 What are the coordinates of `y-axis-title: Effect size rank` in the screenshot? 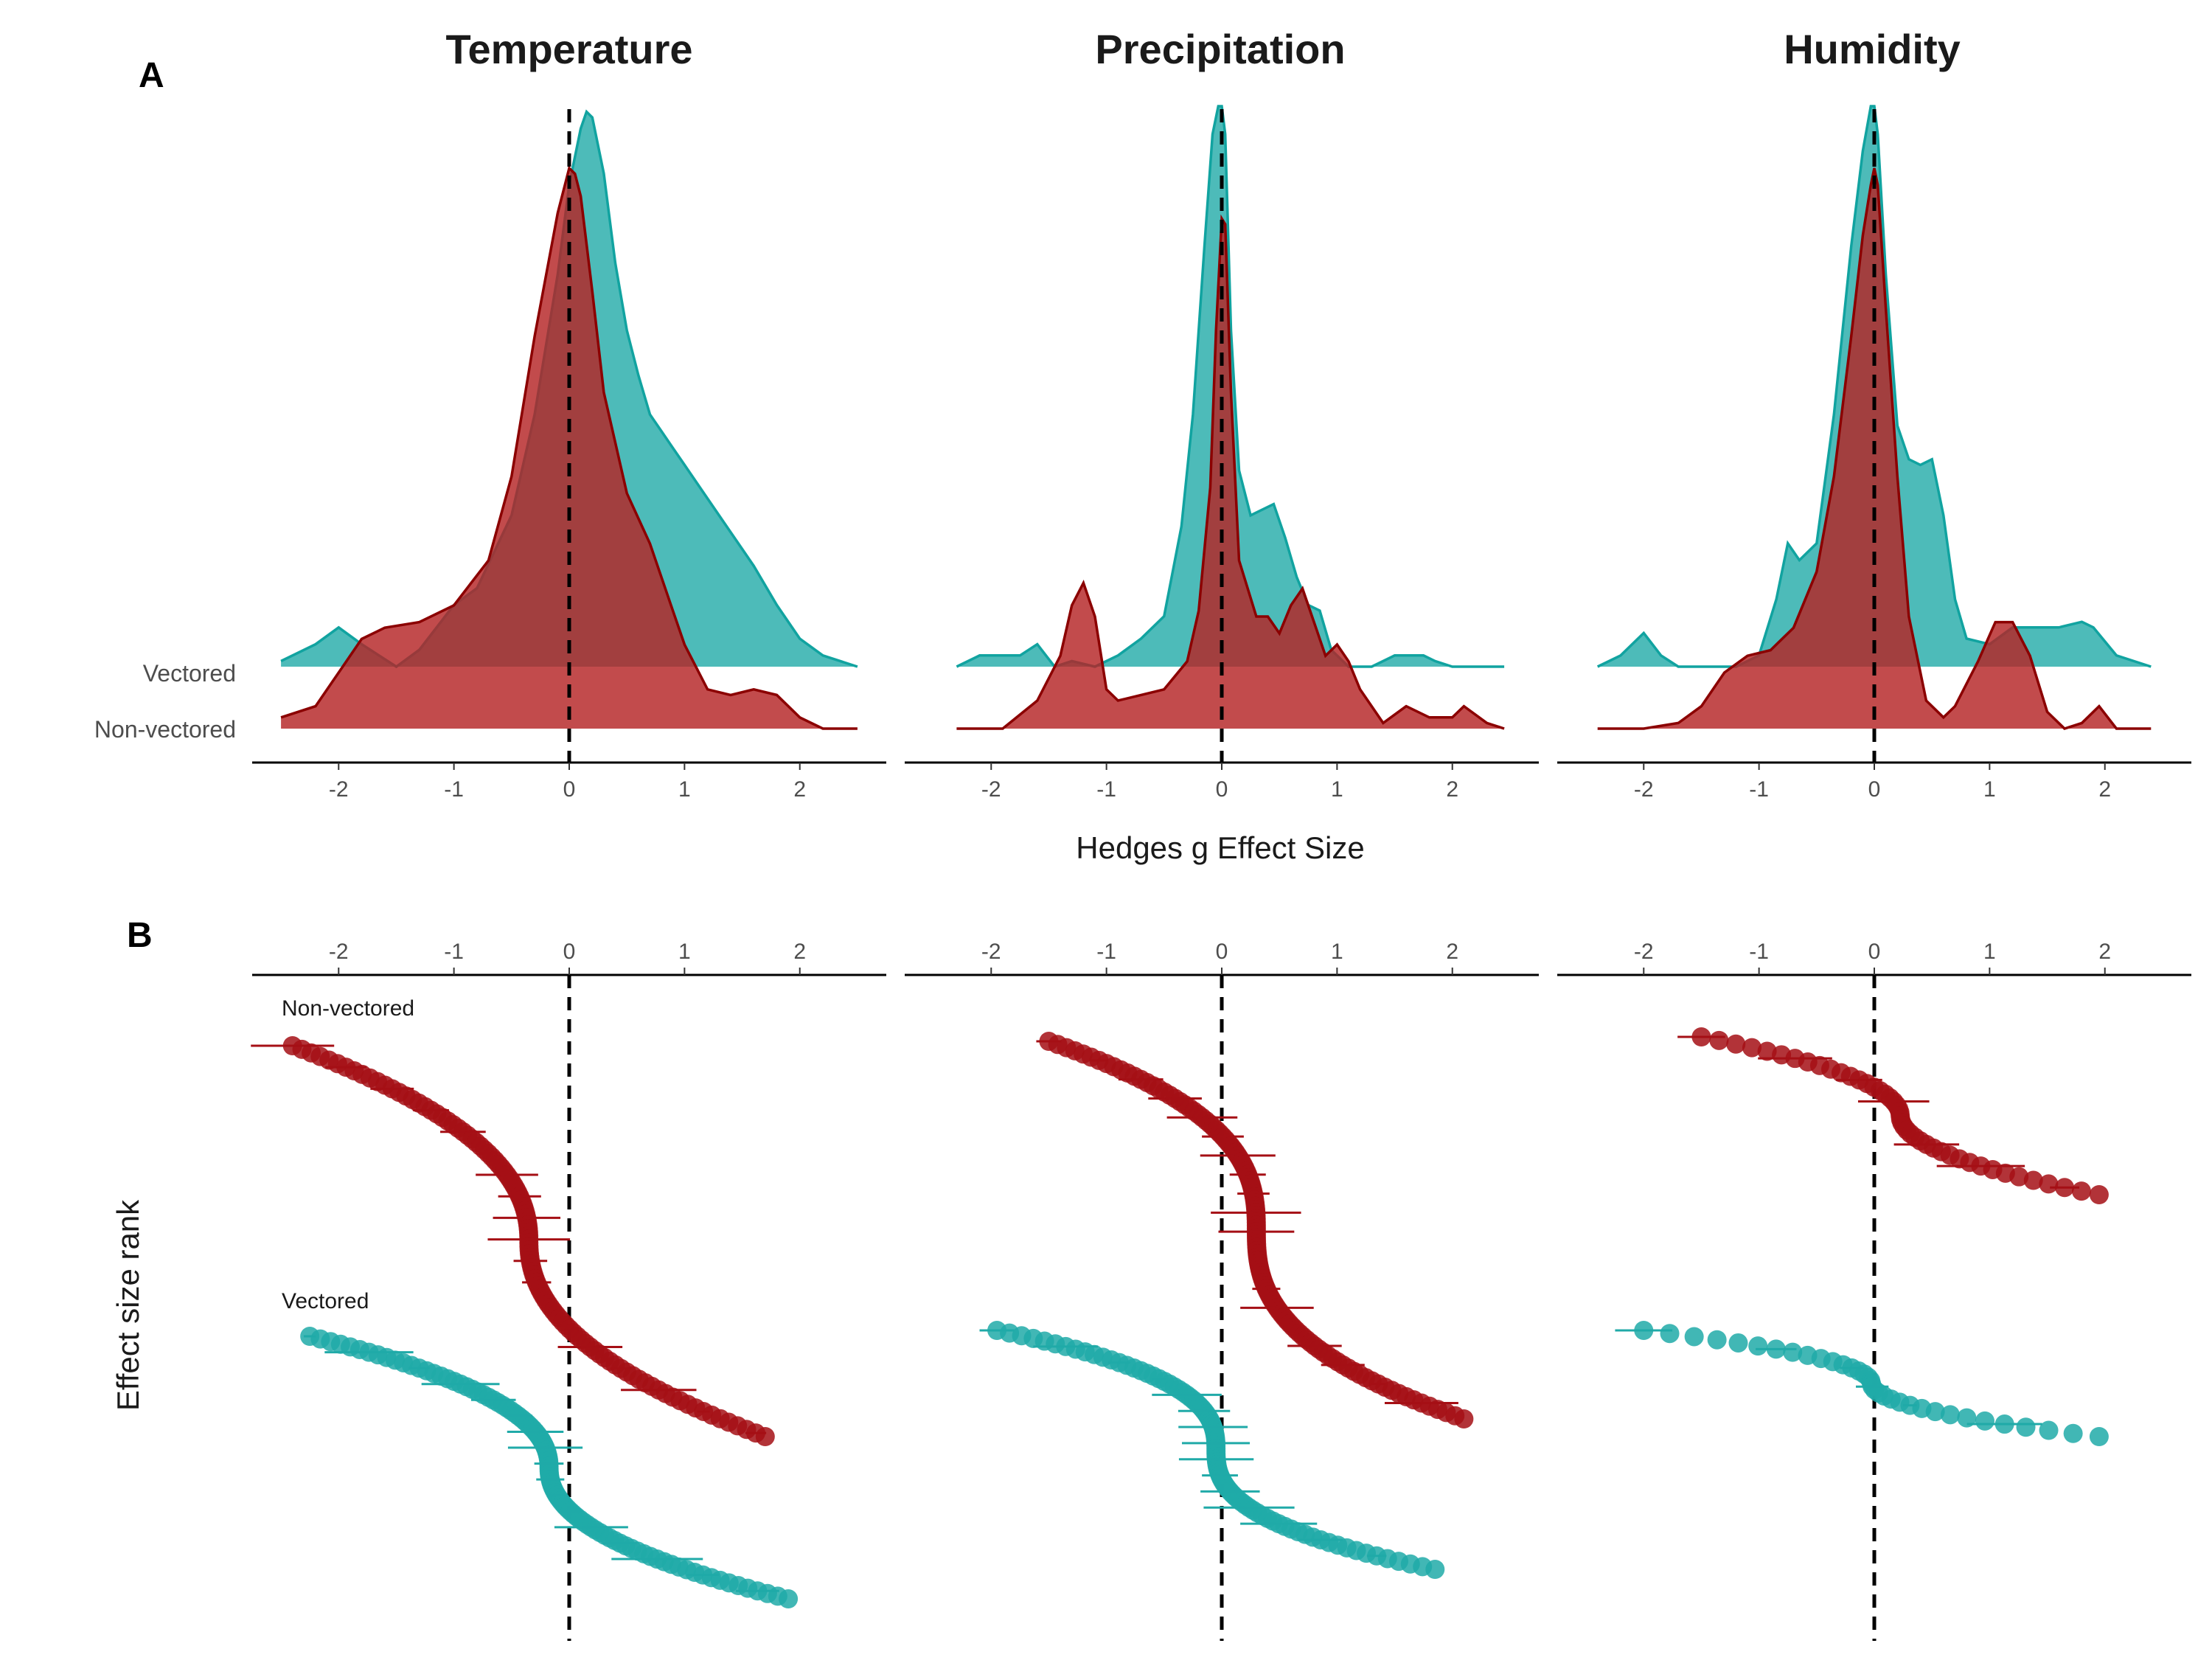 It's located at (128, 1305).